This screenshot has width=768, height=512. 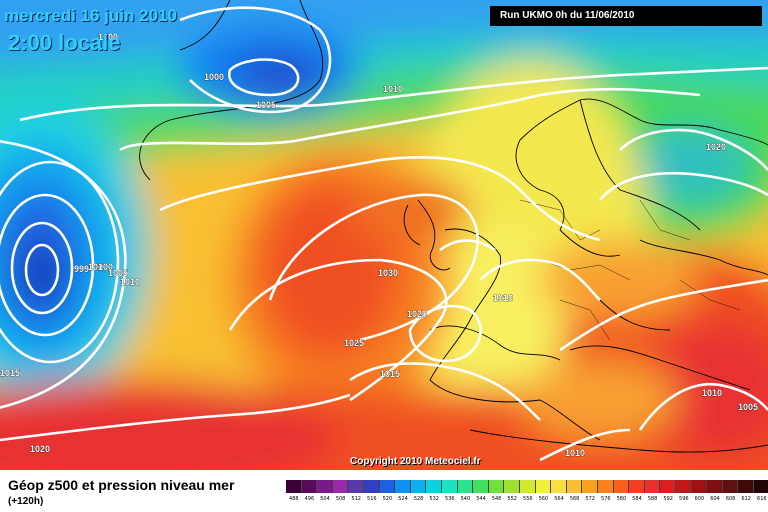 I want to click on legend-value: 596, so click(x=684, y=499).